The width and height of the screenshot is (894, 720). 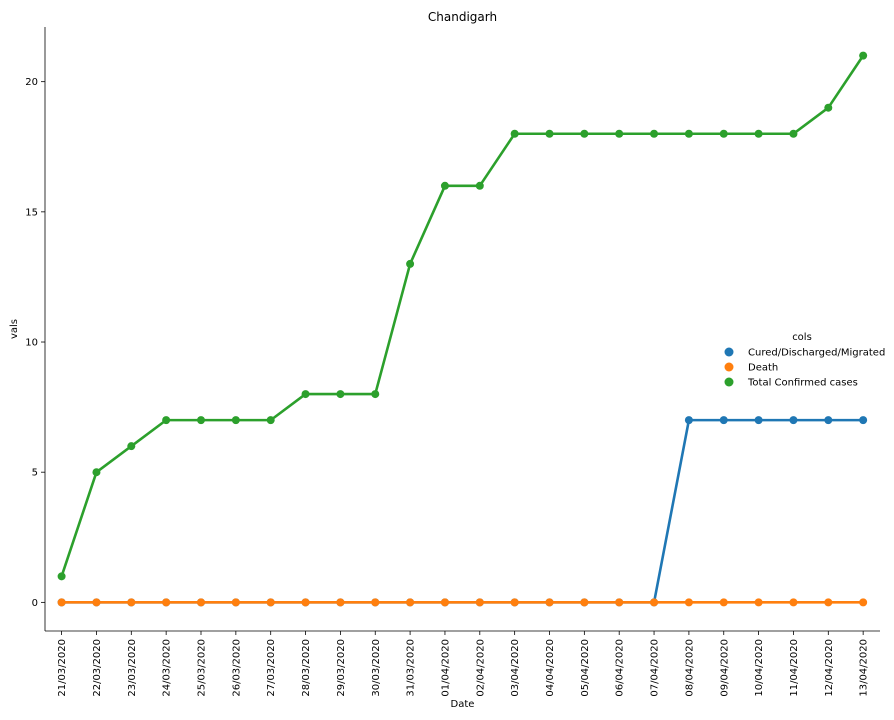 What do you see at coordinates (35, 603) in the screenshot?
I see `y-tick-label: 0` at bounding box center [35, 603].